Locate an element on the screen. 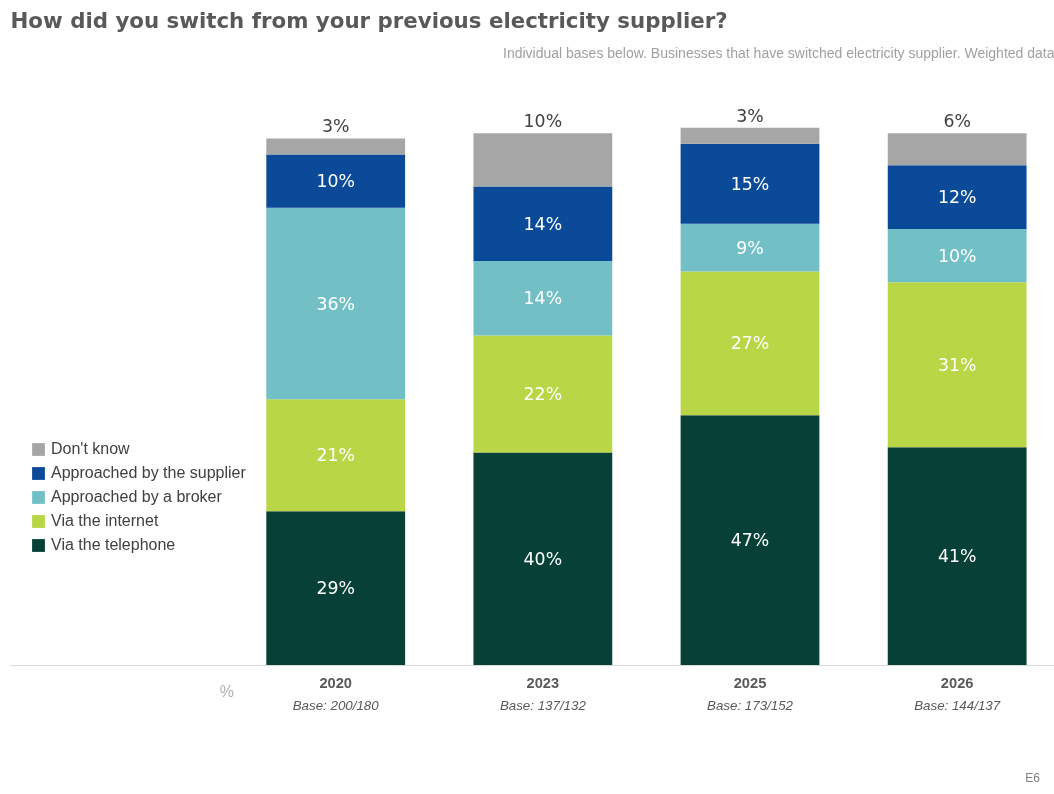 The image size is (1054, 794). data-label: 31% is located at coordinates (957, 364).